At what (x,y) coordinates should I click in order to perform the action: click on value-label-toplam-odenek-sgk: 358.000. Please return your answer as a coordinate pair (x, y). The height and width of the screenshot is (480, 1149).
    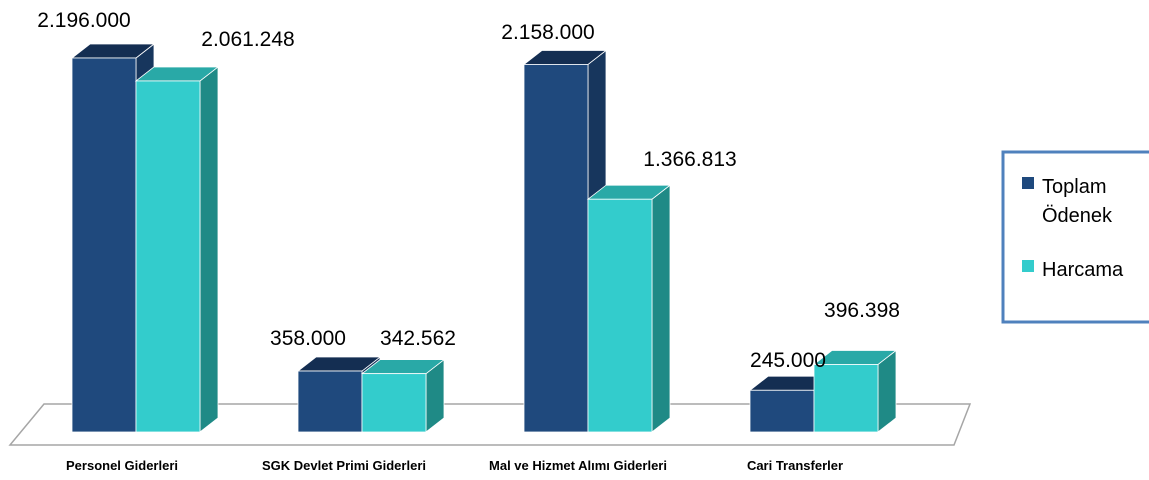
    Looking at the image, I should click on (308, 338).